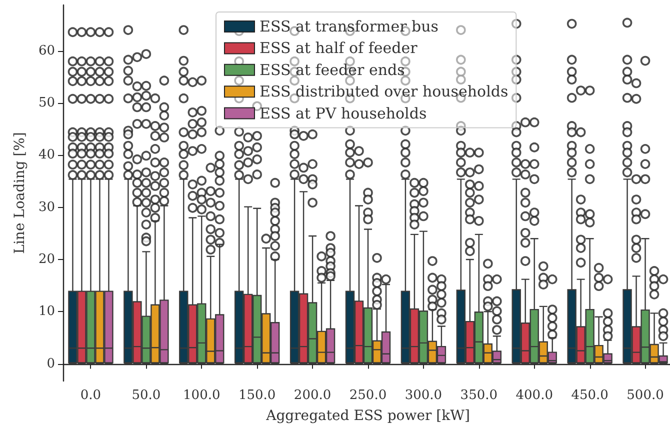 The height and width of the screenshot is (432, 670). I want to click on legend-label: ESS at half of feeder, so click(339, 48).